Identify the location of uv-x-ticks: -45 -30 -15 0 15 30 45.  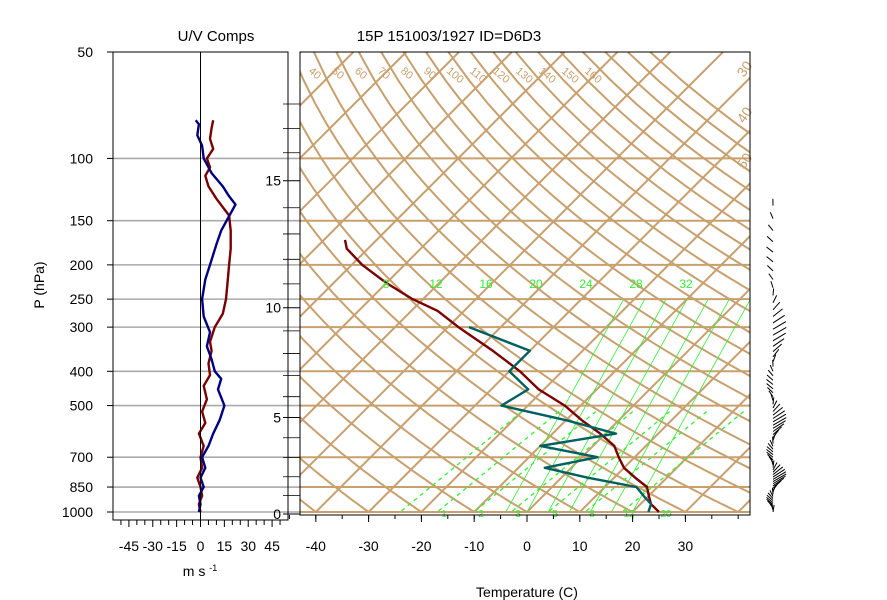
(200, 537).